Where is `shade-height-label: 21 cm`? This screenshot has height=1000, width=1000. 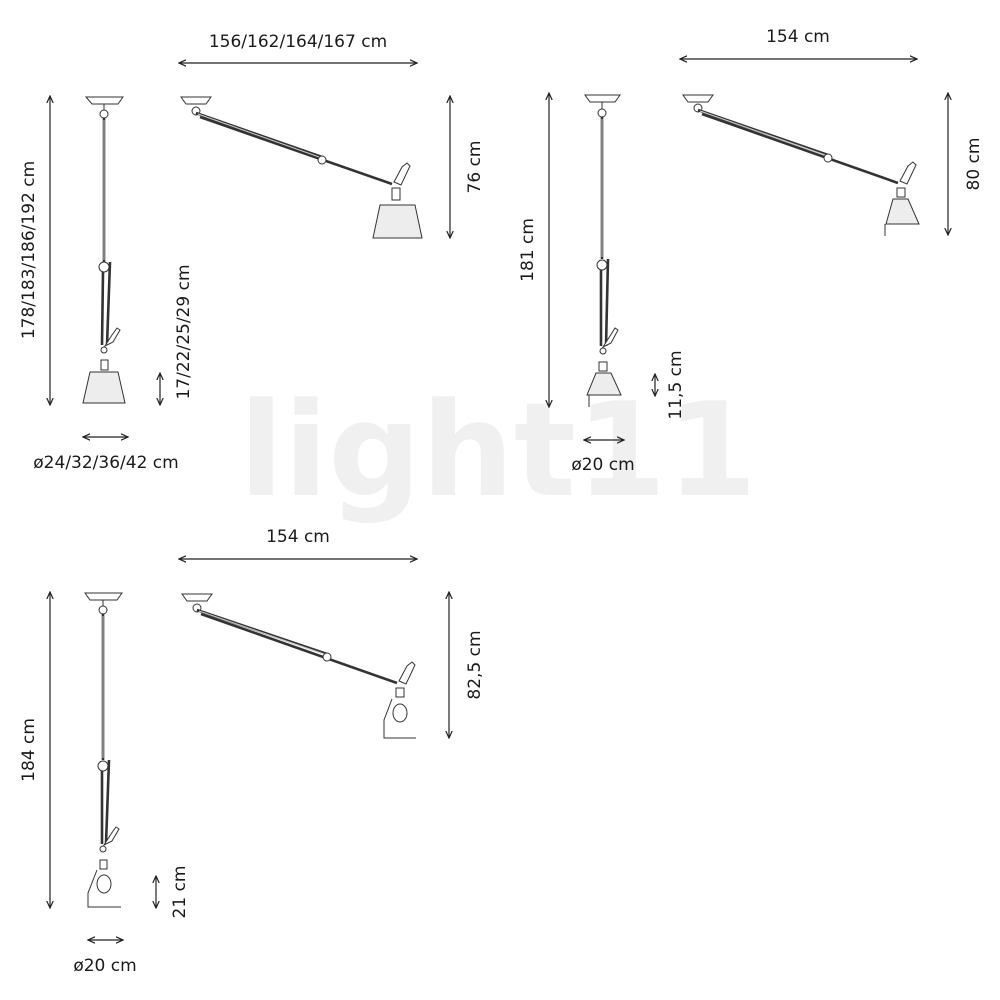
shade-height-label: 21 cm is located at coordinates (180, 892).